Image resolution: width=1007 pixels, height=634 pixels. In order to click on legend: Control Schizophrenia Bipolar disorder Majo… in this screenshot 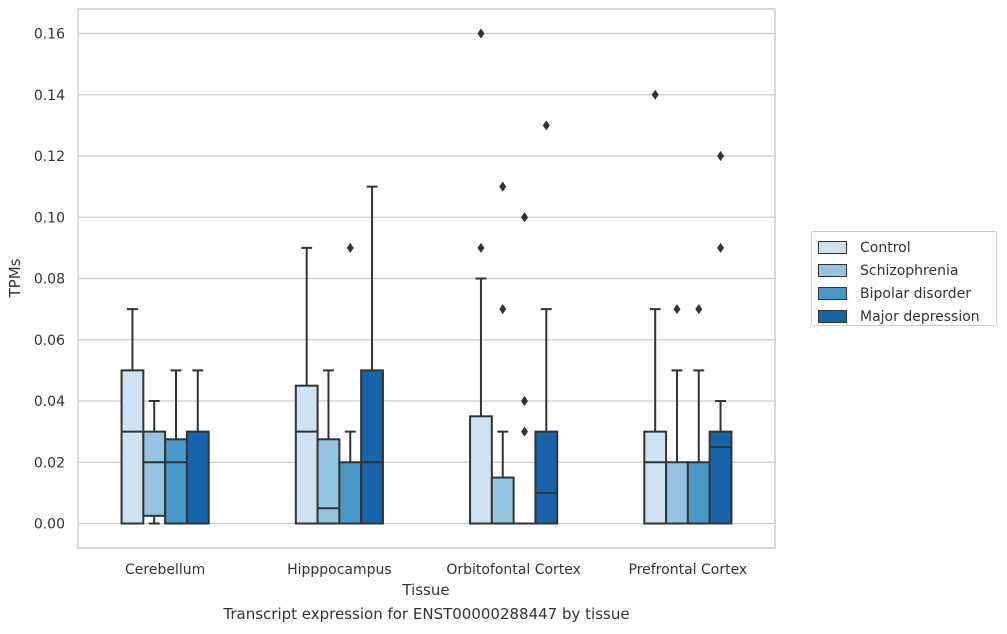, I will do `click(904, 278)`.